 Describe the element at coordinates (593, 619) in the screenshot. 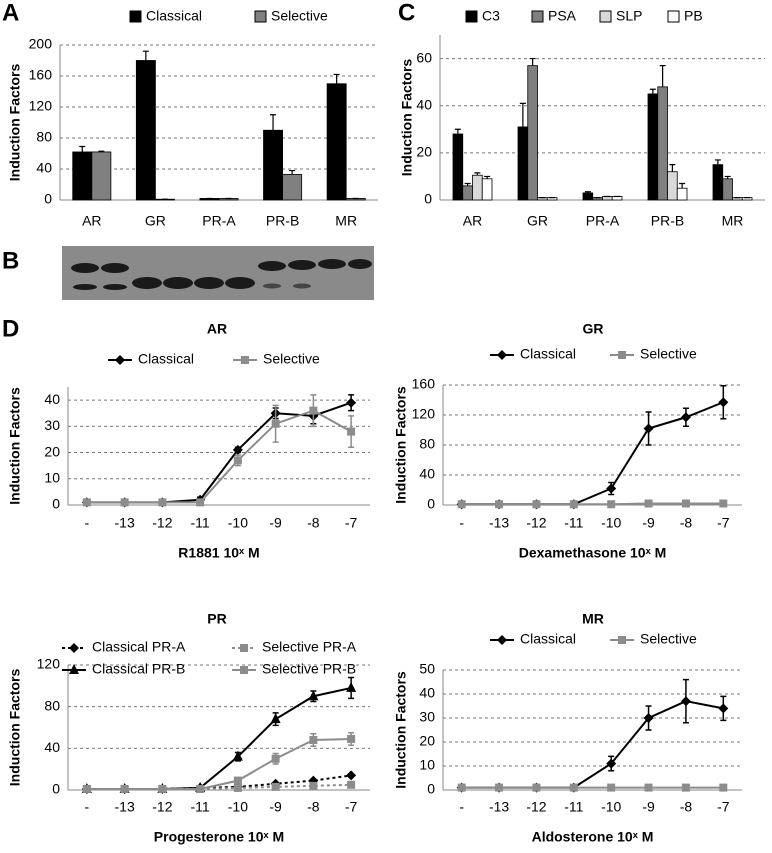

I see `chart-title: MR` at that location.